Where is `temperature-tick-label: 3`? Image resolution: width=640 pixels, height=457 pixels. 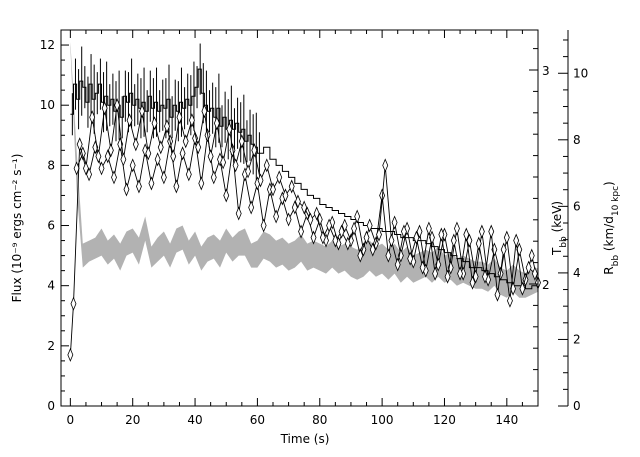 temperature-tick-label: 3 is located at coordinates (546, 71).